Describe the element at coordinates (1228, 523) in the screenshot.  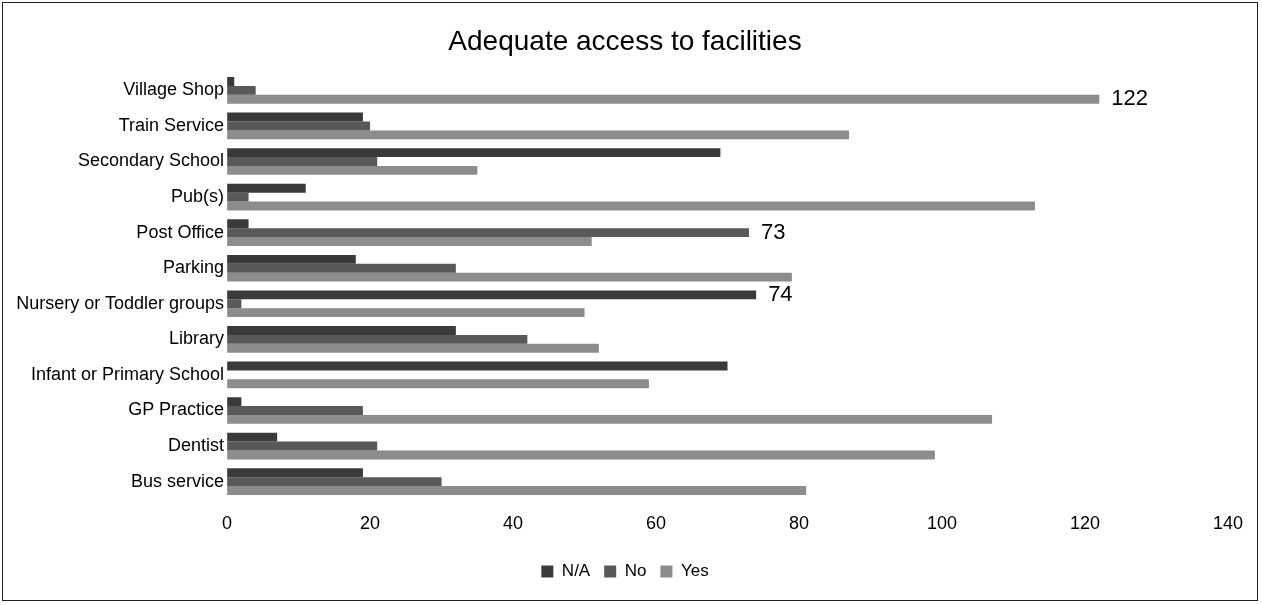
I see `x-tick-label: 140` at that location.